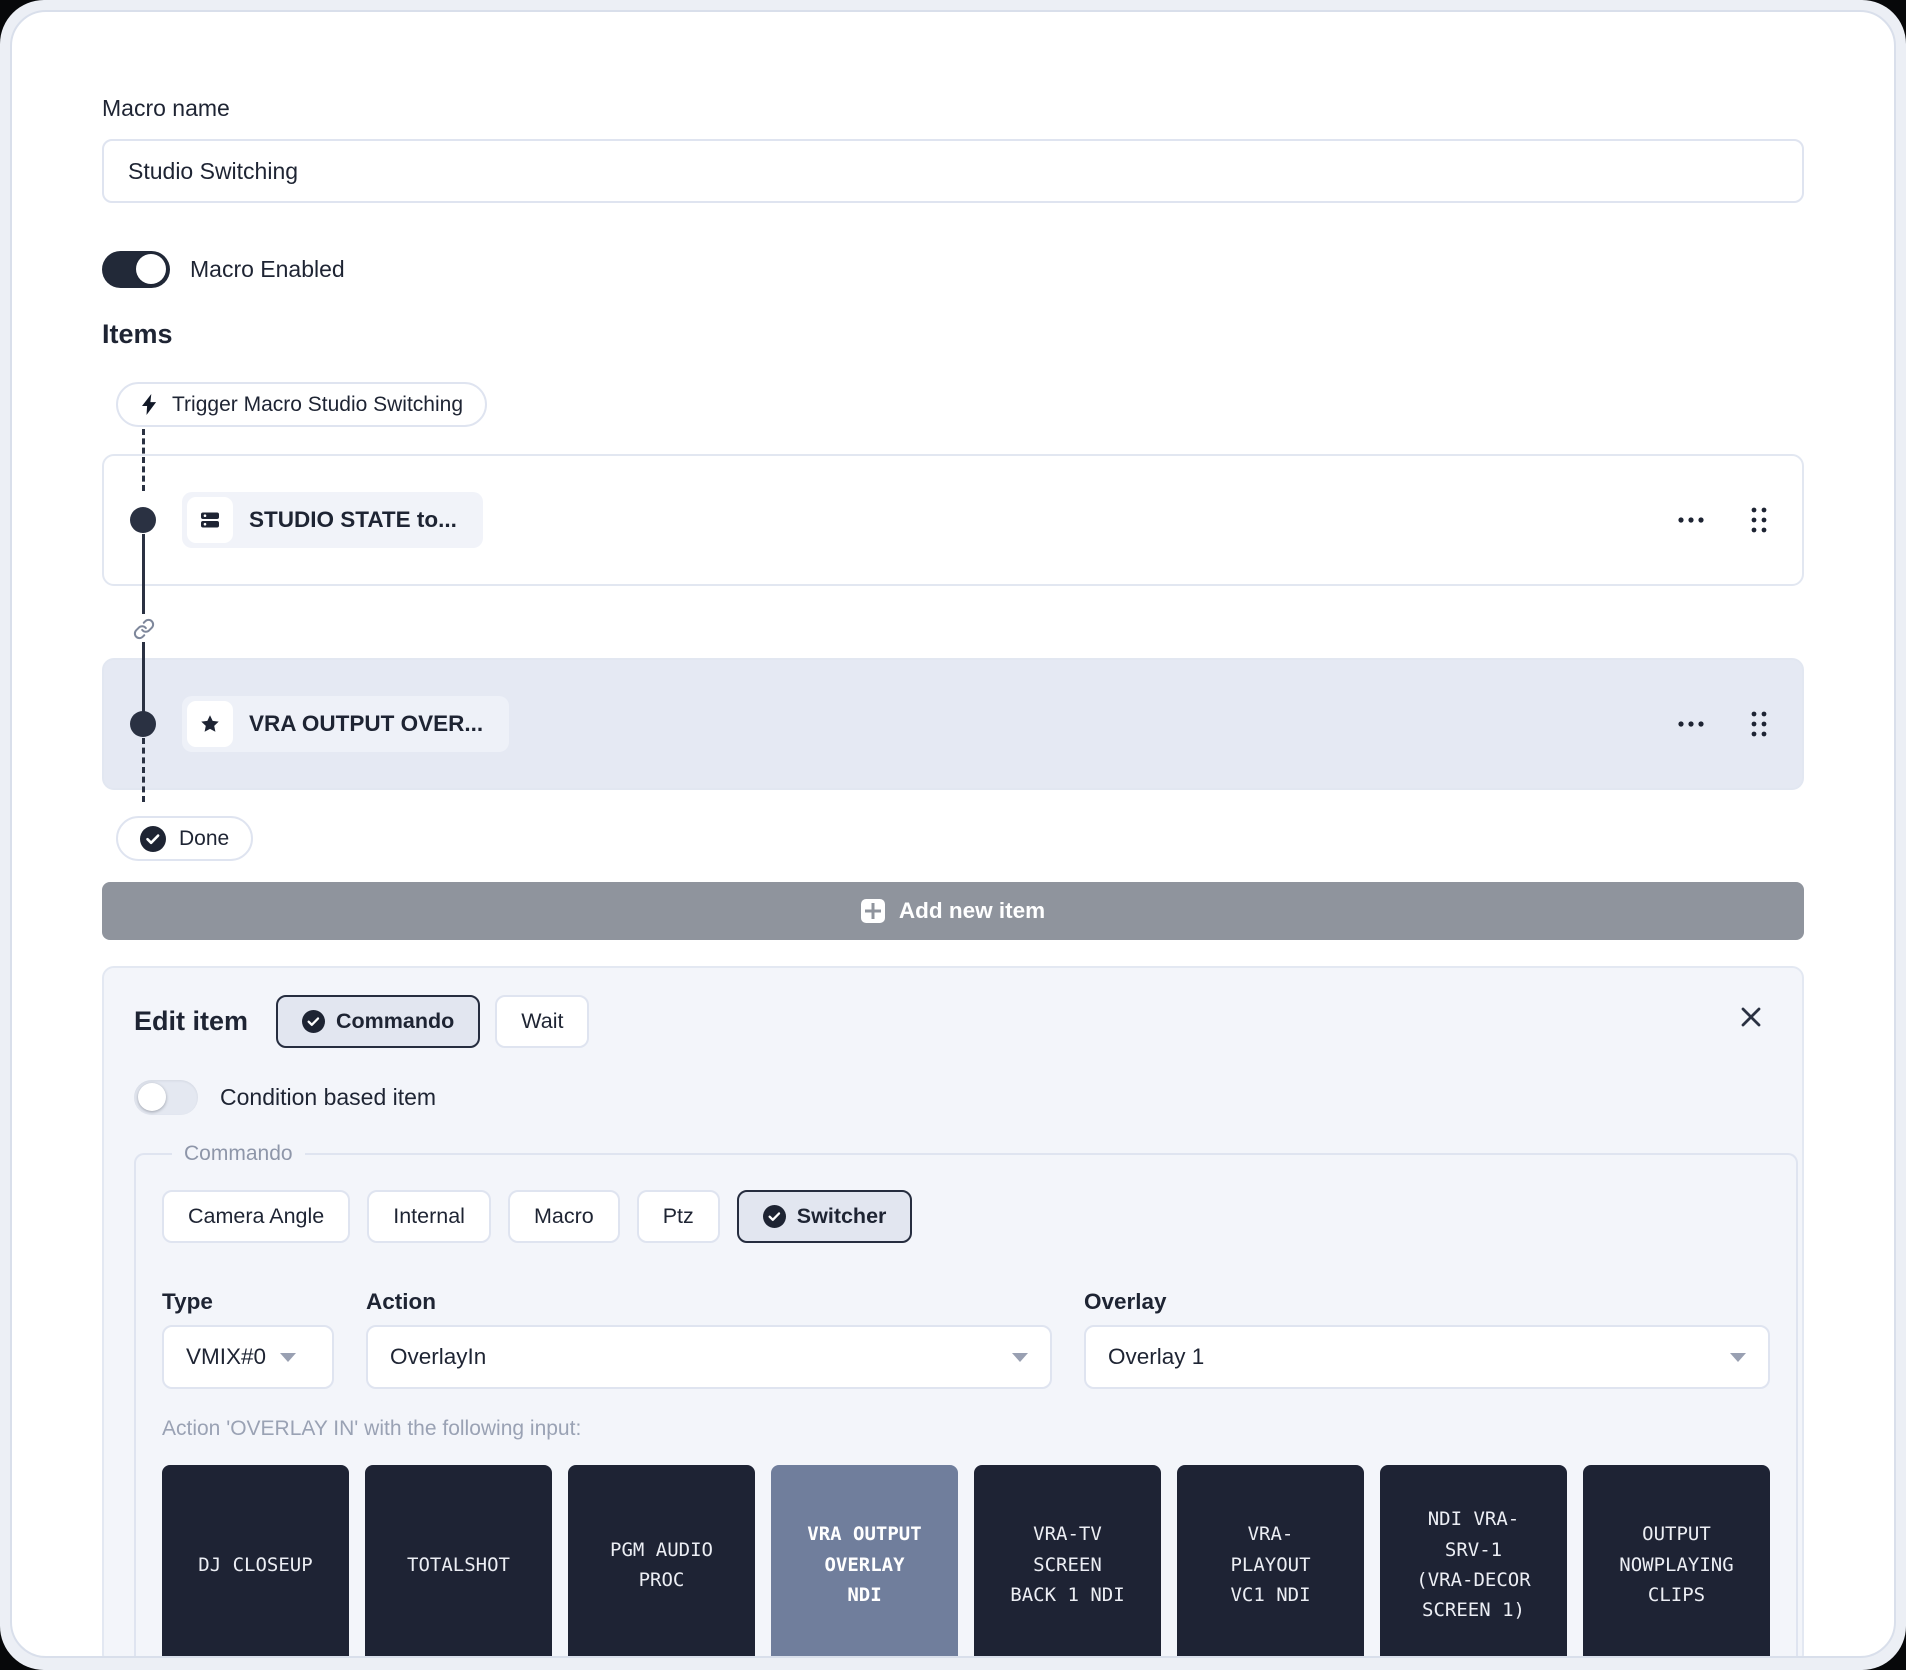  Describe the element at coordinates (661, 1560) in the screenshot. I see `input-tile: PGM AUDIO PROC` at that location.